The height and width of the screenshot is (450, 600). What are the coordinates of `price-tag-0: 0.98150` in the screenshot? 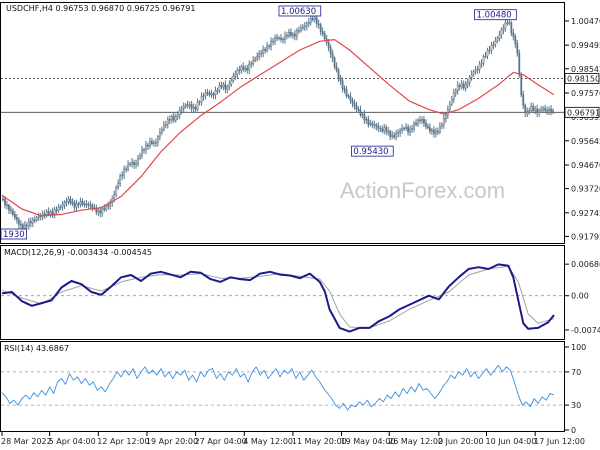 It's located at (583, 79).